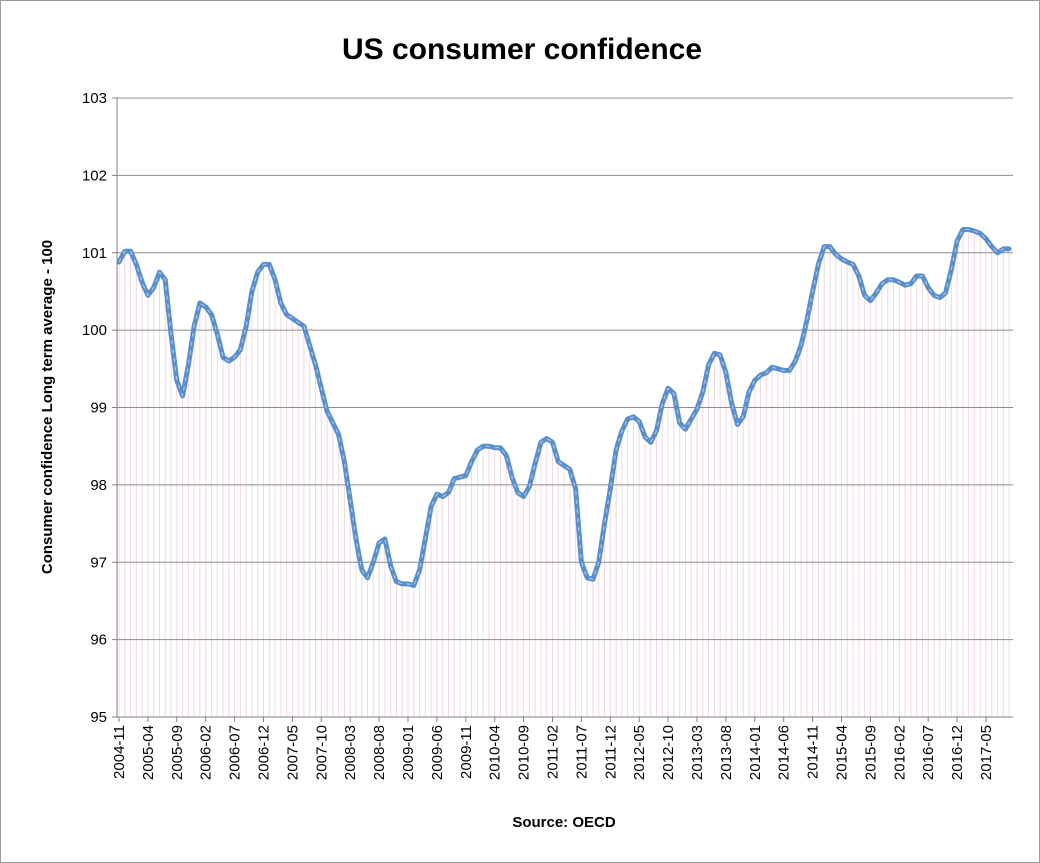 This screenshot has width=1040, height=863. I want to click on x-tick-label: 2007-10, so click(321, 752).